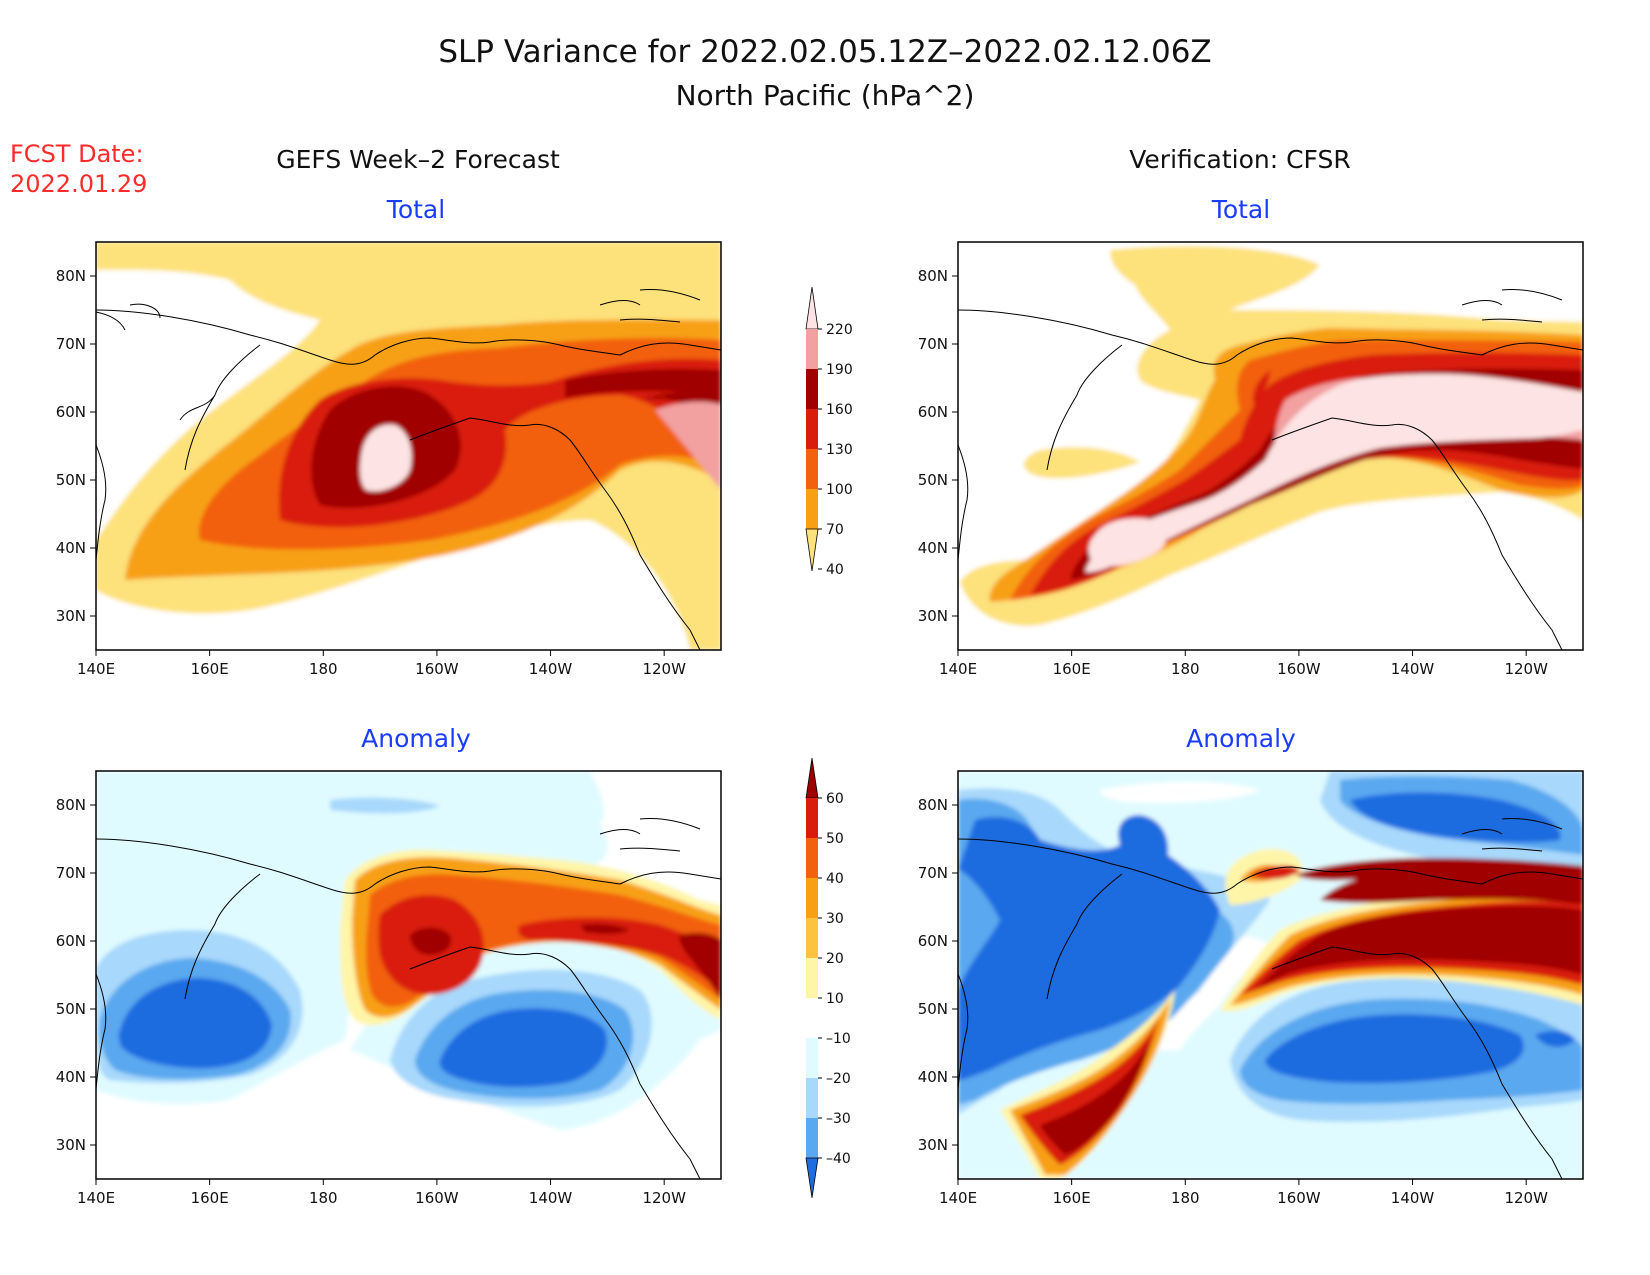  Describe the element at coordinates (838, 1119) in the screenshot. I see `colorbar-level-label: –30` at that location.